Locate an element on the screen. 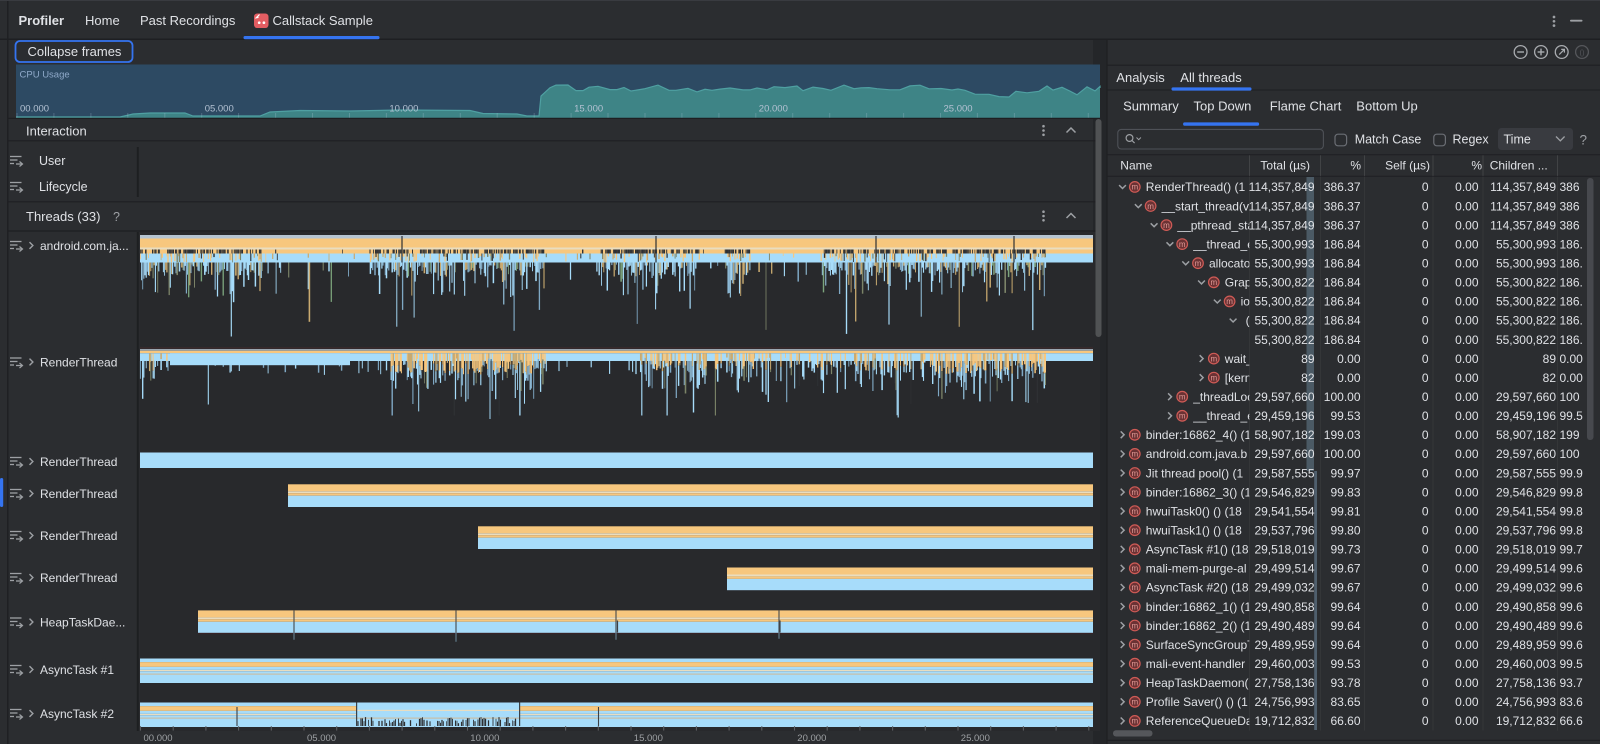 The height and width of the screenshot is (744, 1600). svg-text: SurfaceSyncGroupT is located at coordinates (1200, 645).